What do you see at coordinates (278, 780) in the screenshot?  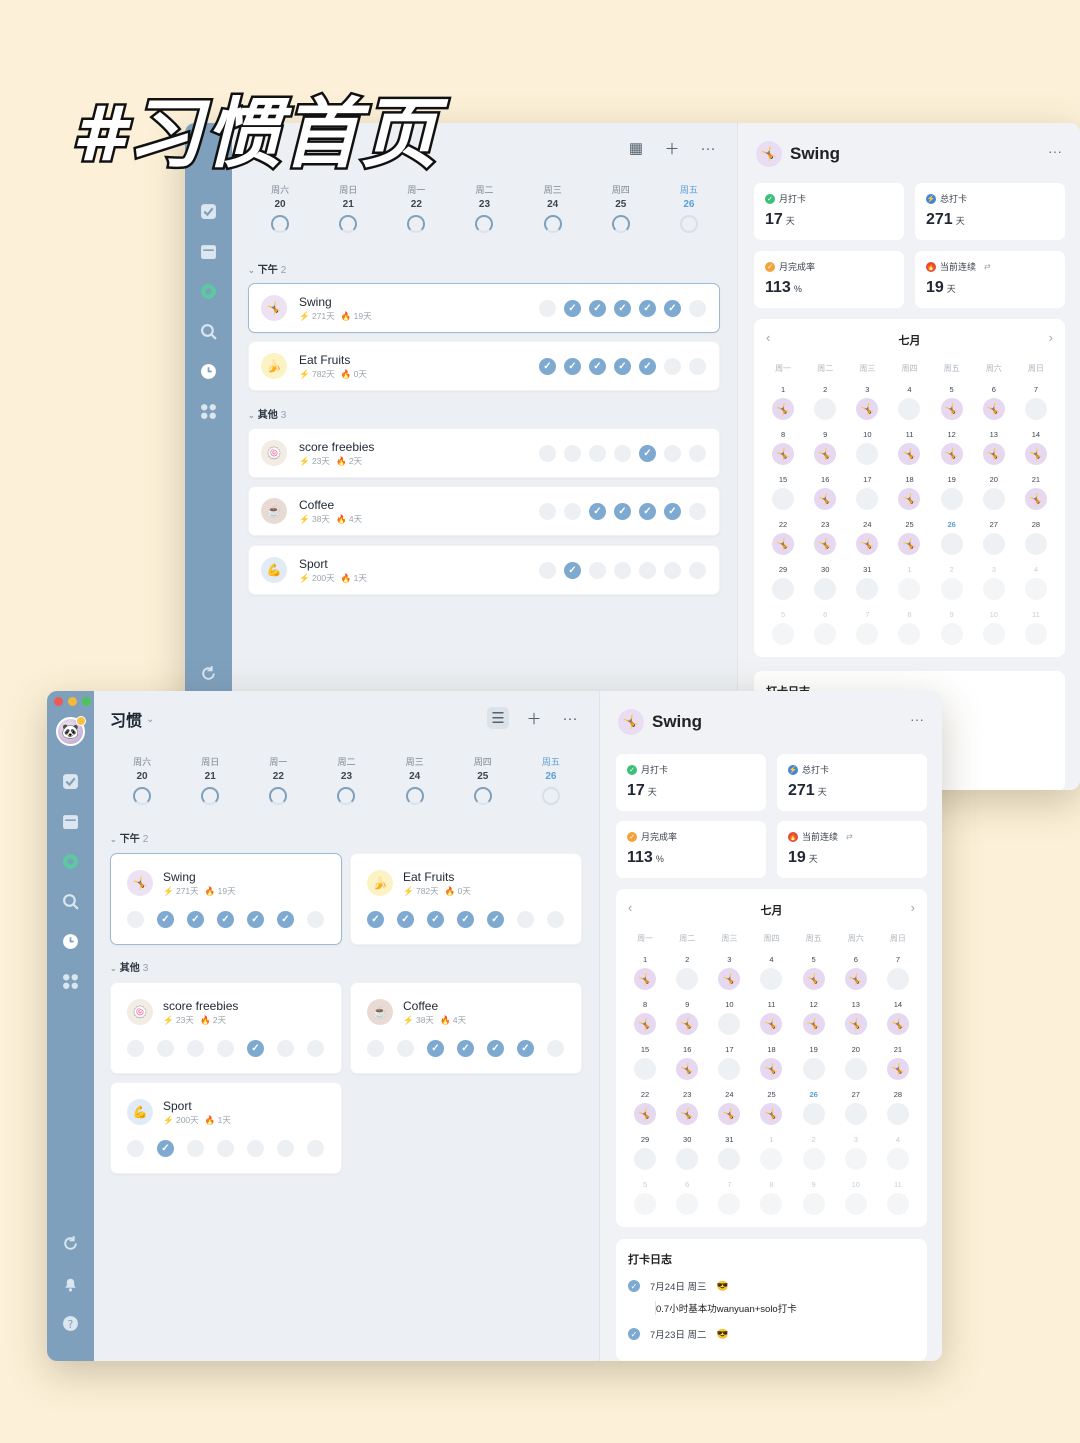 I see `week-day: 周一 22` at bounding box center [278, 780].